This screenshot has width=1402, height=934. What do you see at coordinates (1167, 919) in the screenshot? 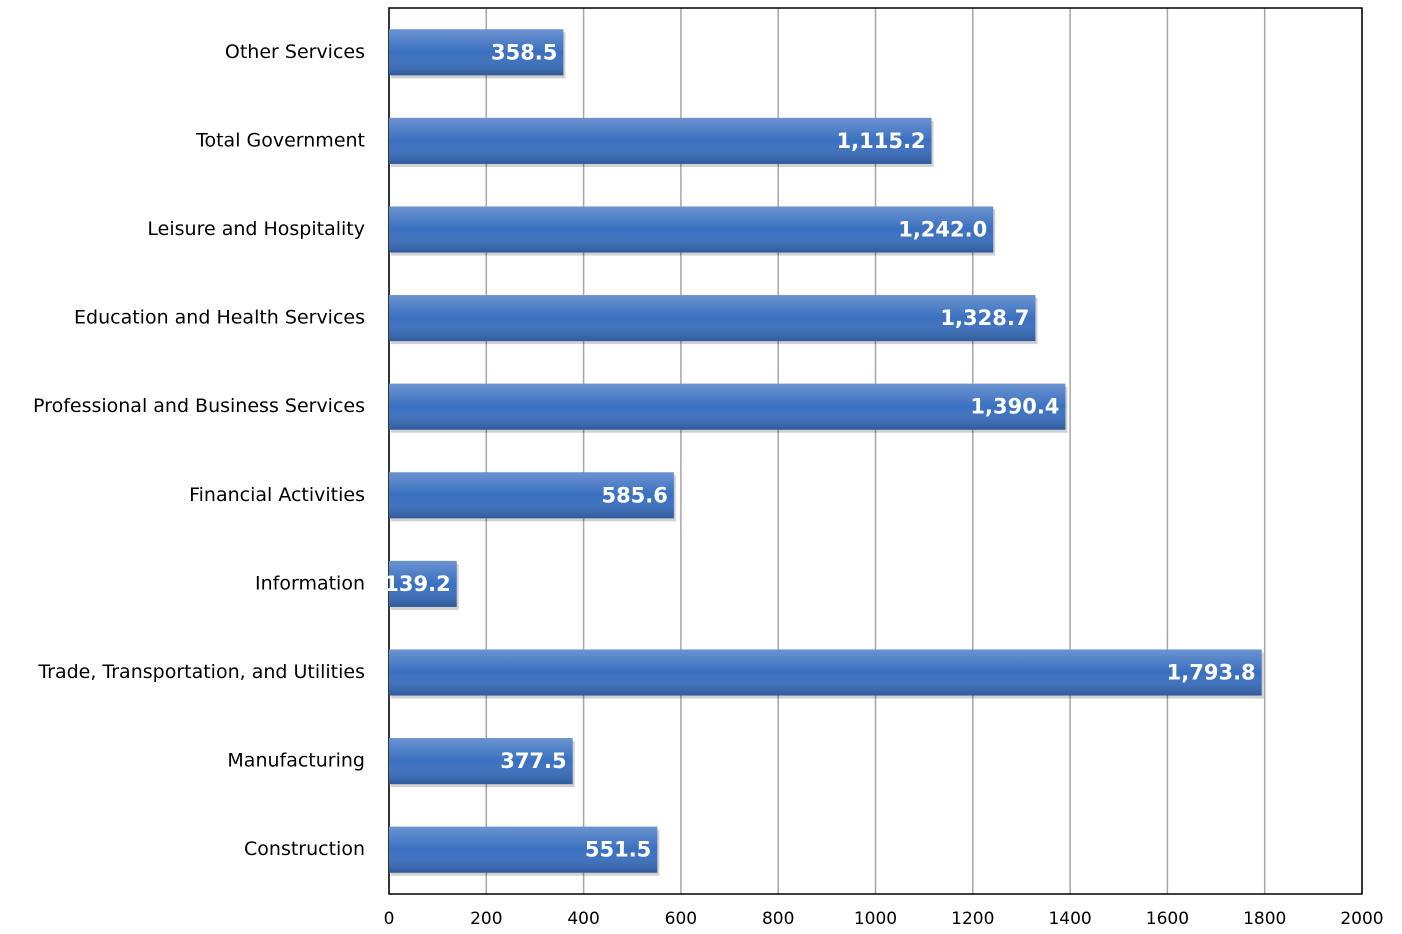
I see `x-tick-label: 1600` at bounding box center [1167, 919].